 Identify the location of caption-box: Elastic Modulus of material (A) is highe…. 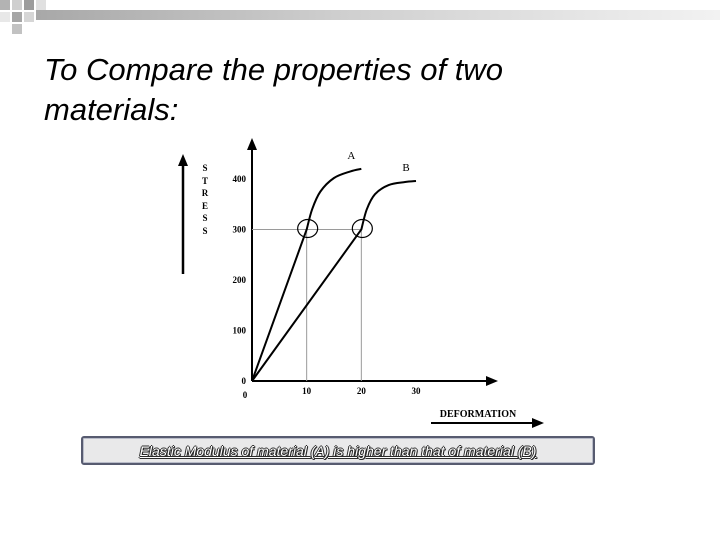
(338, 450).